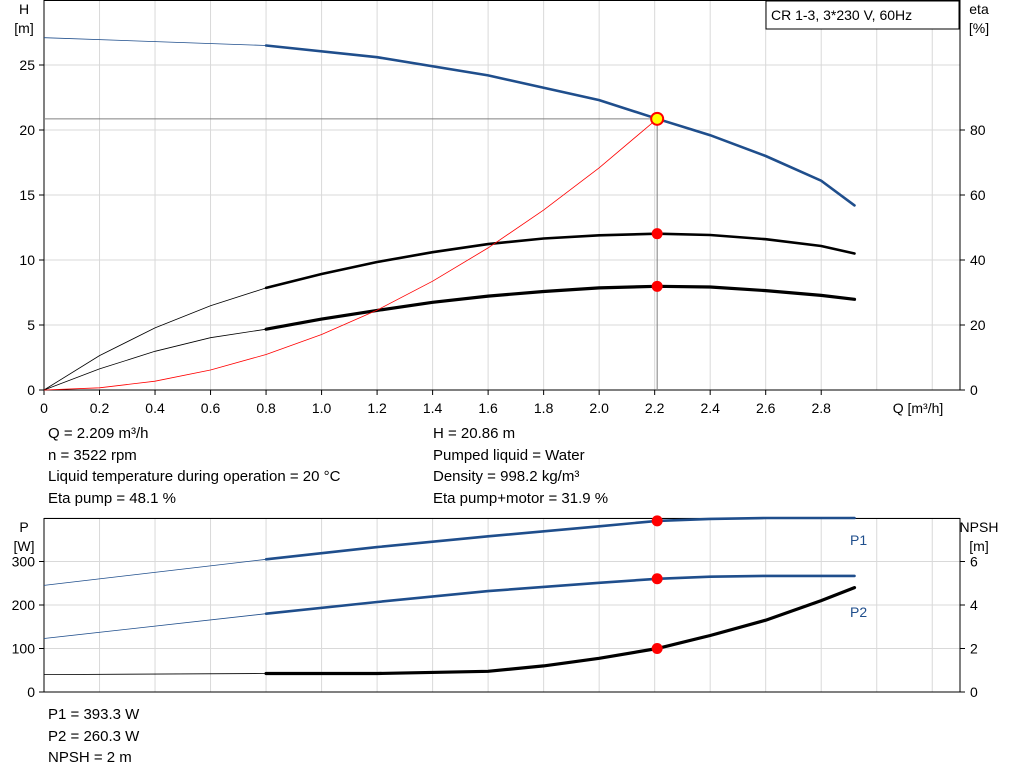 Image resolution: width=1024 pixels, height=781 pixels. What do you see at coordinates (27, 260) in the screenshot?
I see `top-chart-ytick-label: 10` at bounding box center [27, 260].